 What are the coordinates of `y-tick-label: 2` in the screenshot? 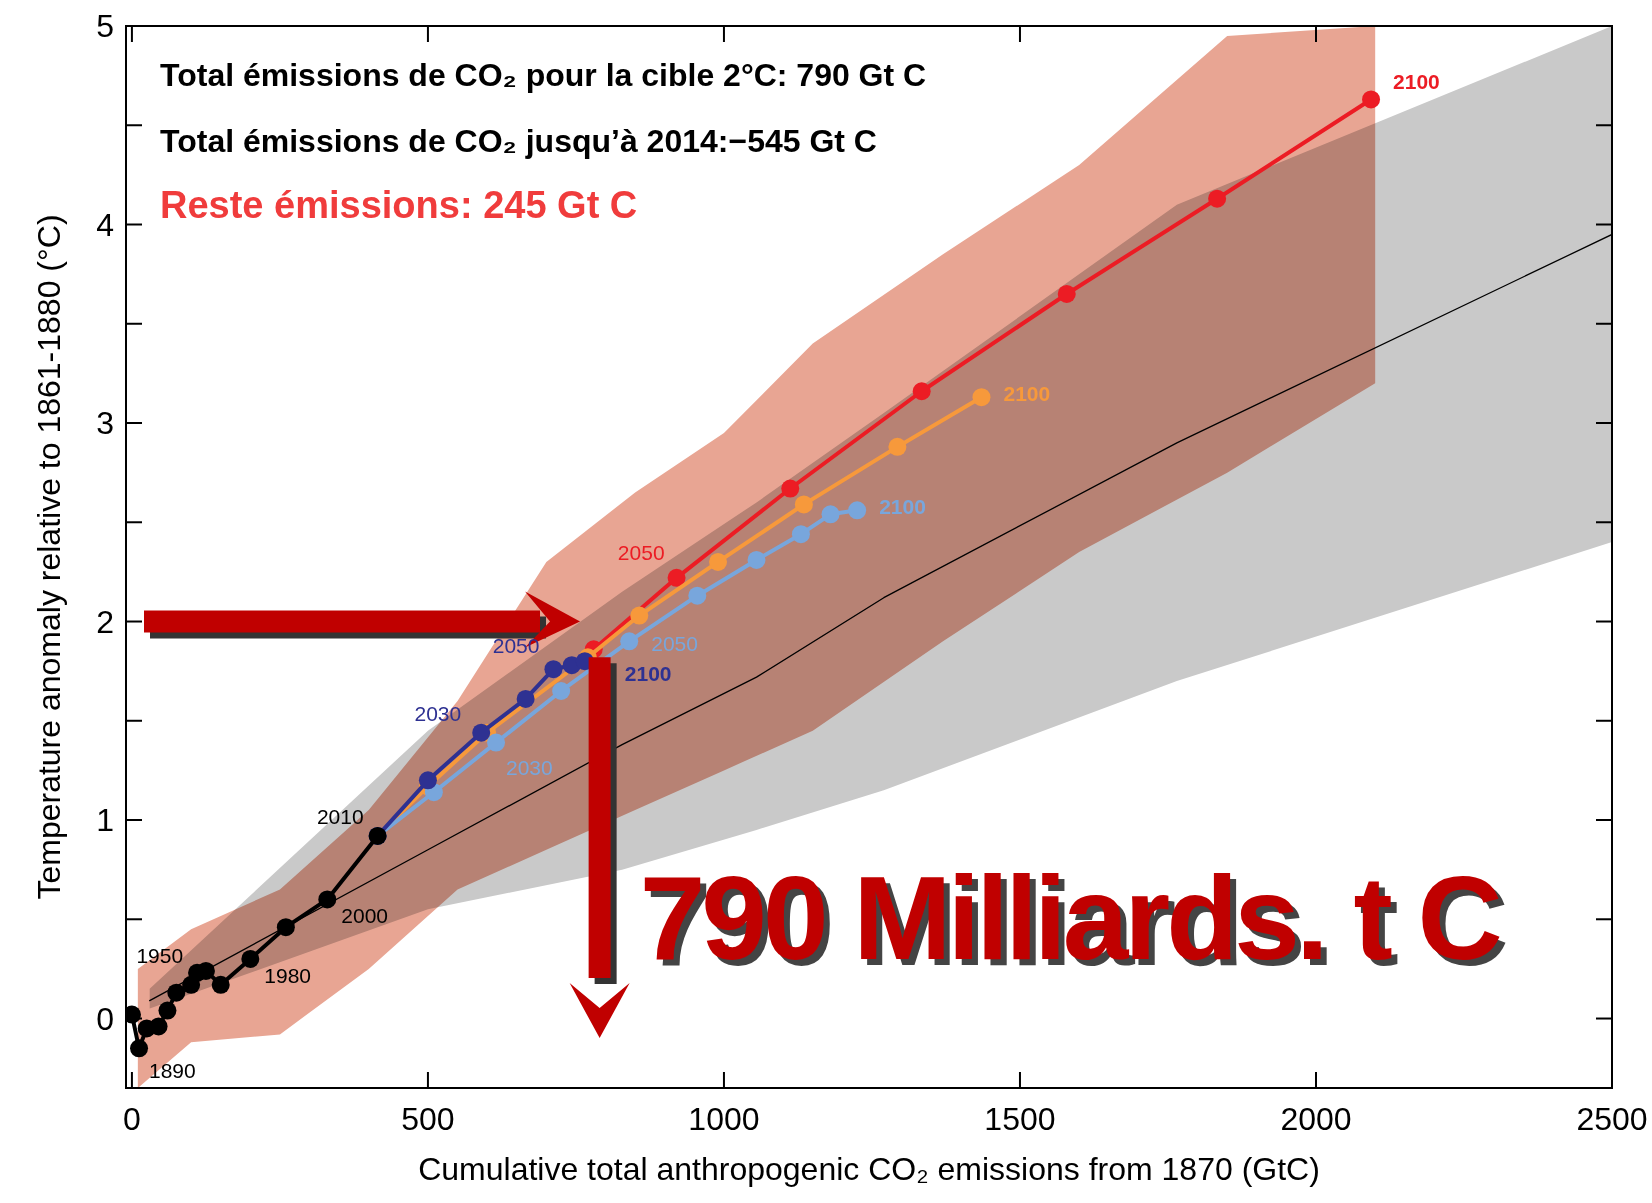 It's located at (105, 621).